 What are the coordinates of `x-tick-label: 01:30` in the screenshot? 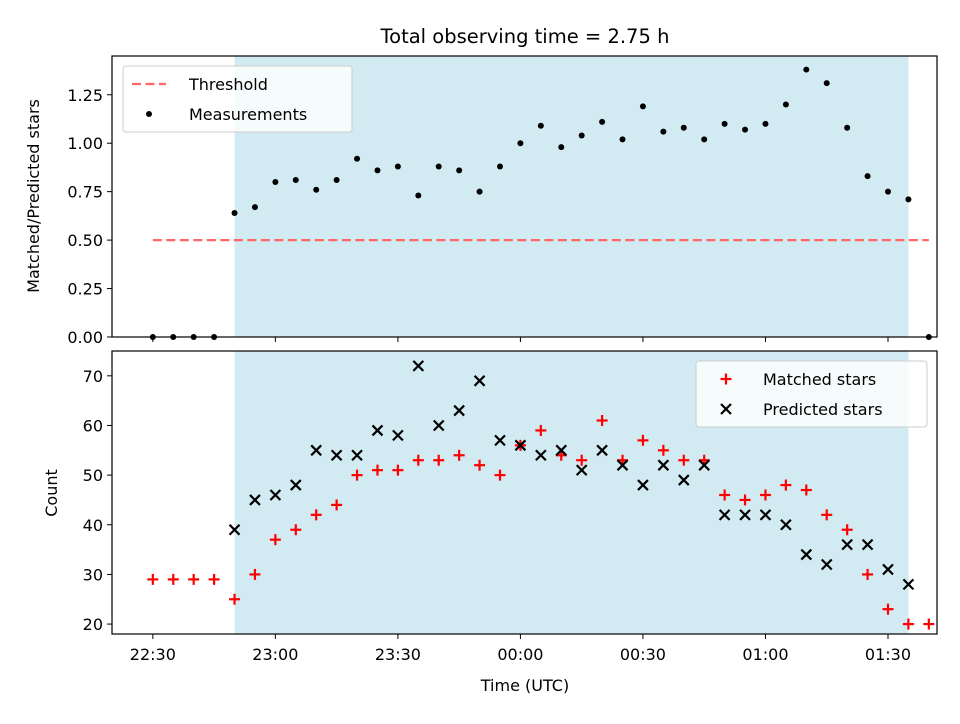 It's located at (888, 654).